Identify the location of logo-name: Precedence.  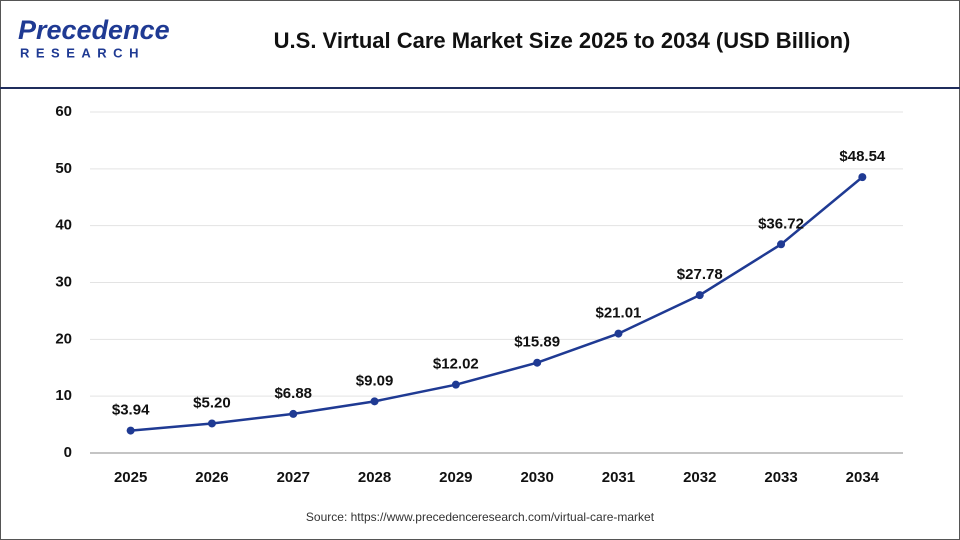
(94, 30).